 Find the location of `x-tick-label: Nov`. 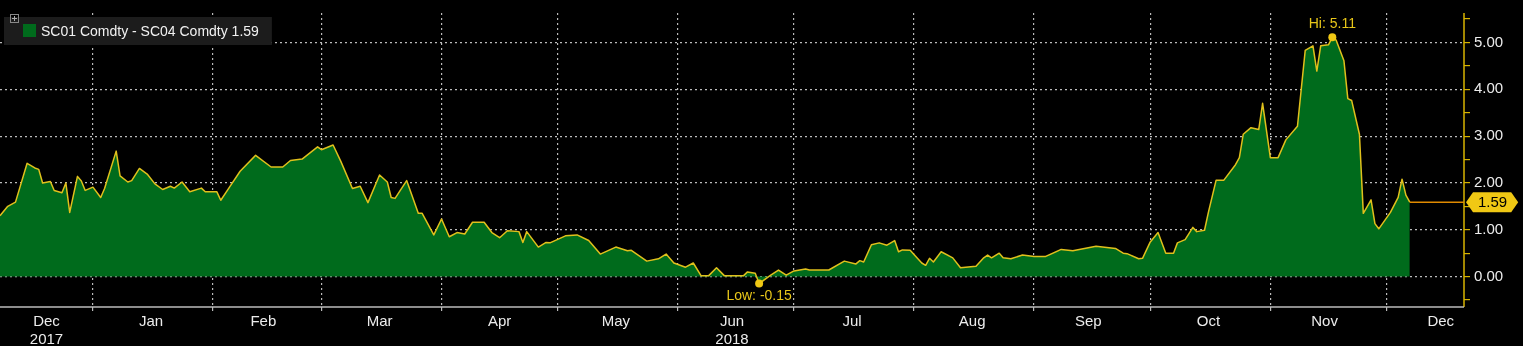

x-tick-label: Nov is located at coordinates (1325, 321).